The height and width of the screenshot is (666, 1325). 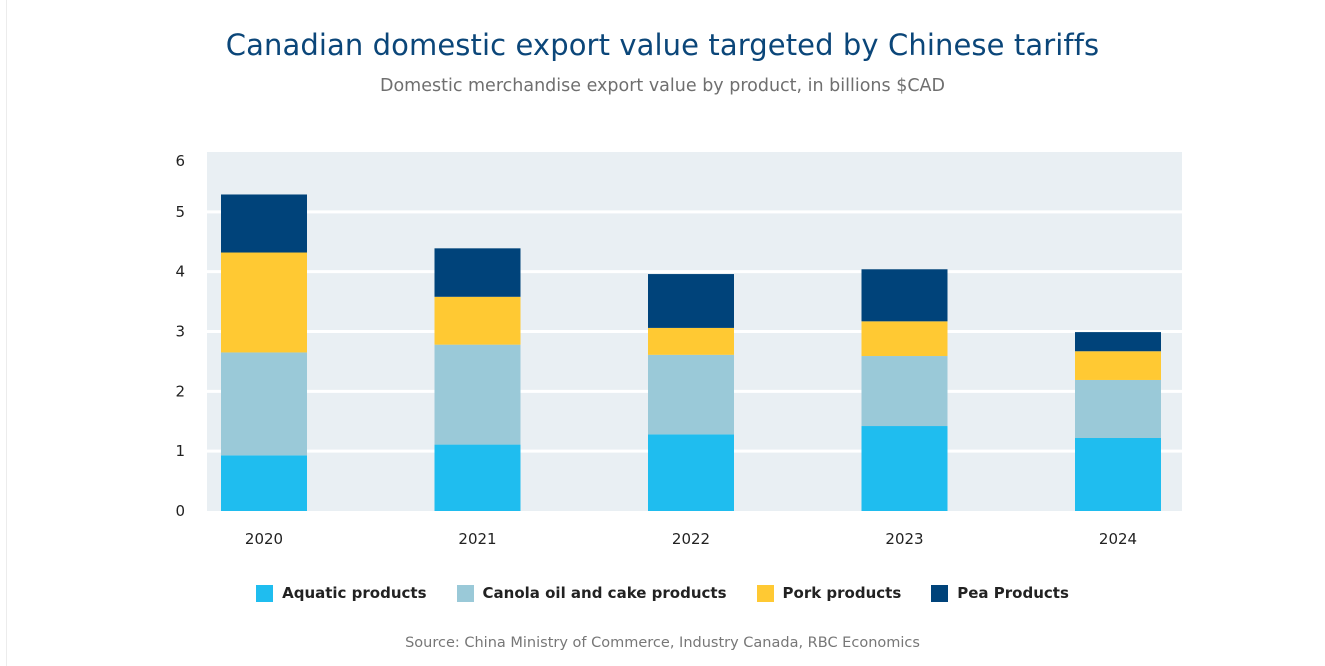 What do you see at coordinates (1118, 409) in the screenshot?
I see `bar-segment-canola-oil-and-cake-products-2024` at bounding box center [1118, 409].